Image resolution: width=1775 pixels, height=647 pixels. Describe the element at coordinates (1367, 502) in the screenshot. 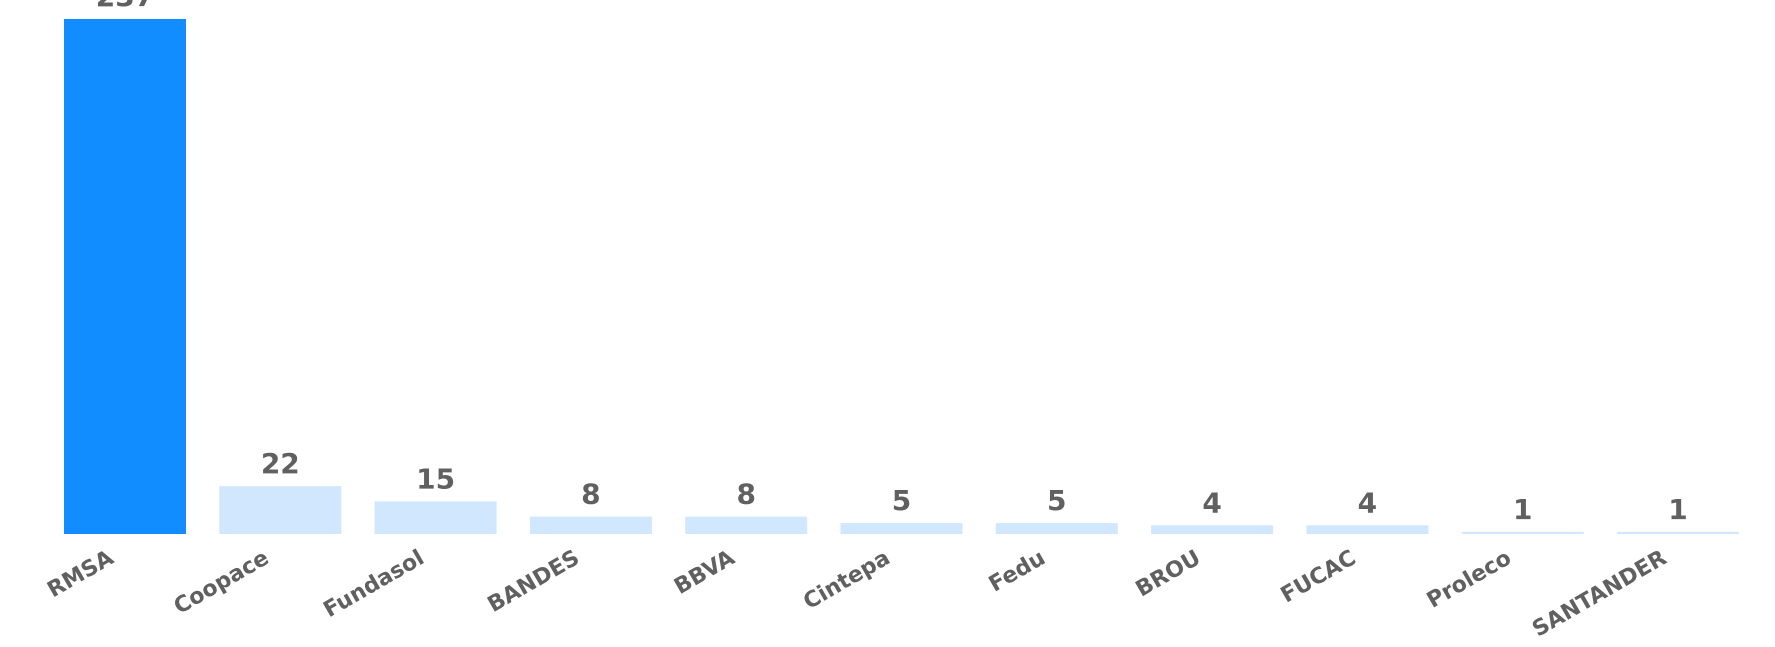

I see `data-label-fucac: 4` at that location.